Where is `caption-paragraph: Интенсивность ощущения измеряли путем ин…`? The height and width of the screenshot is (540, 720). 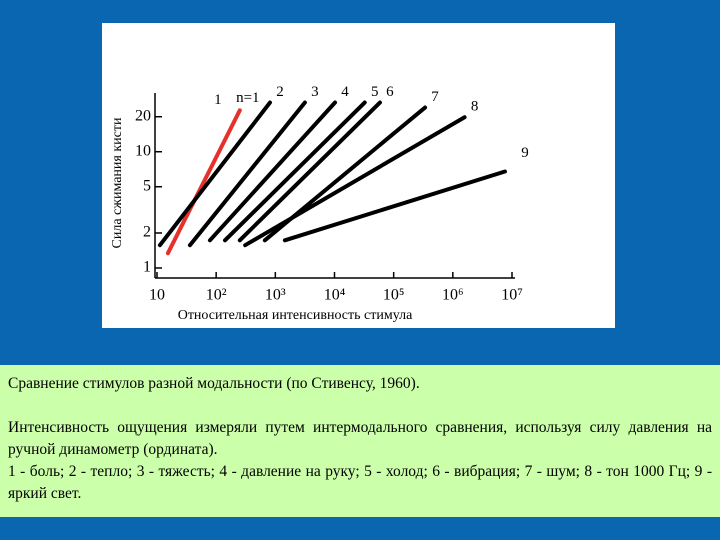 caption-paragraph: Интенсивность ощущения измеряли путем ин… is located at coordinates (360, 438).